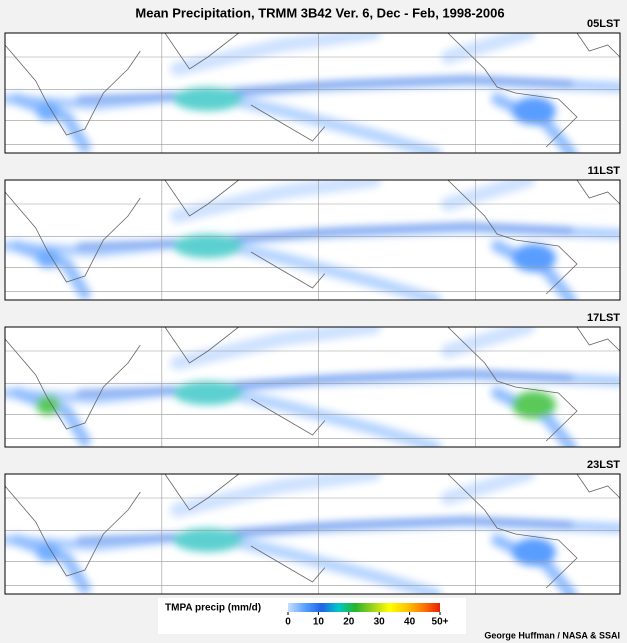  I want to click on panel-label: 23LST, so click(603, 465).